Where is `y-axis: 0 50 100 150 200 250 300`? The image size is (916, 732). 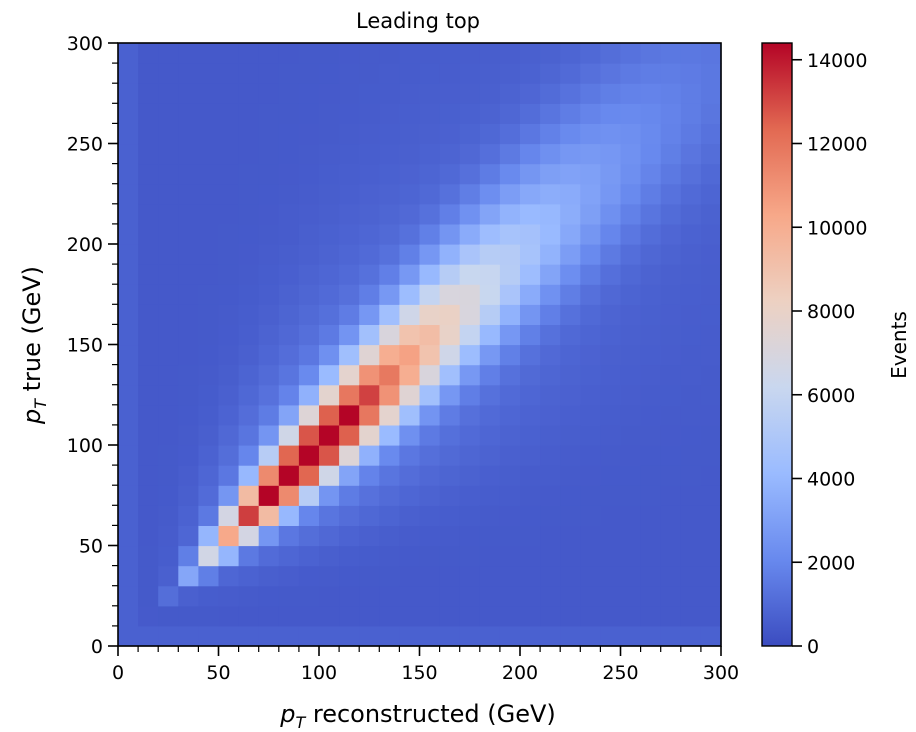 y-axis: 0 50 100 150 200 250 300 is located at coordinates (92, 345).